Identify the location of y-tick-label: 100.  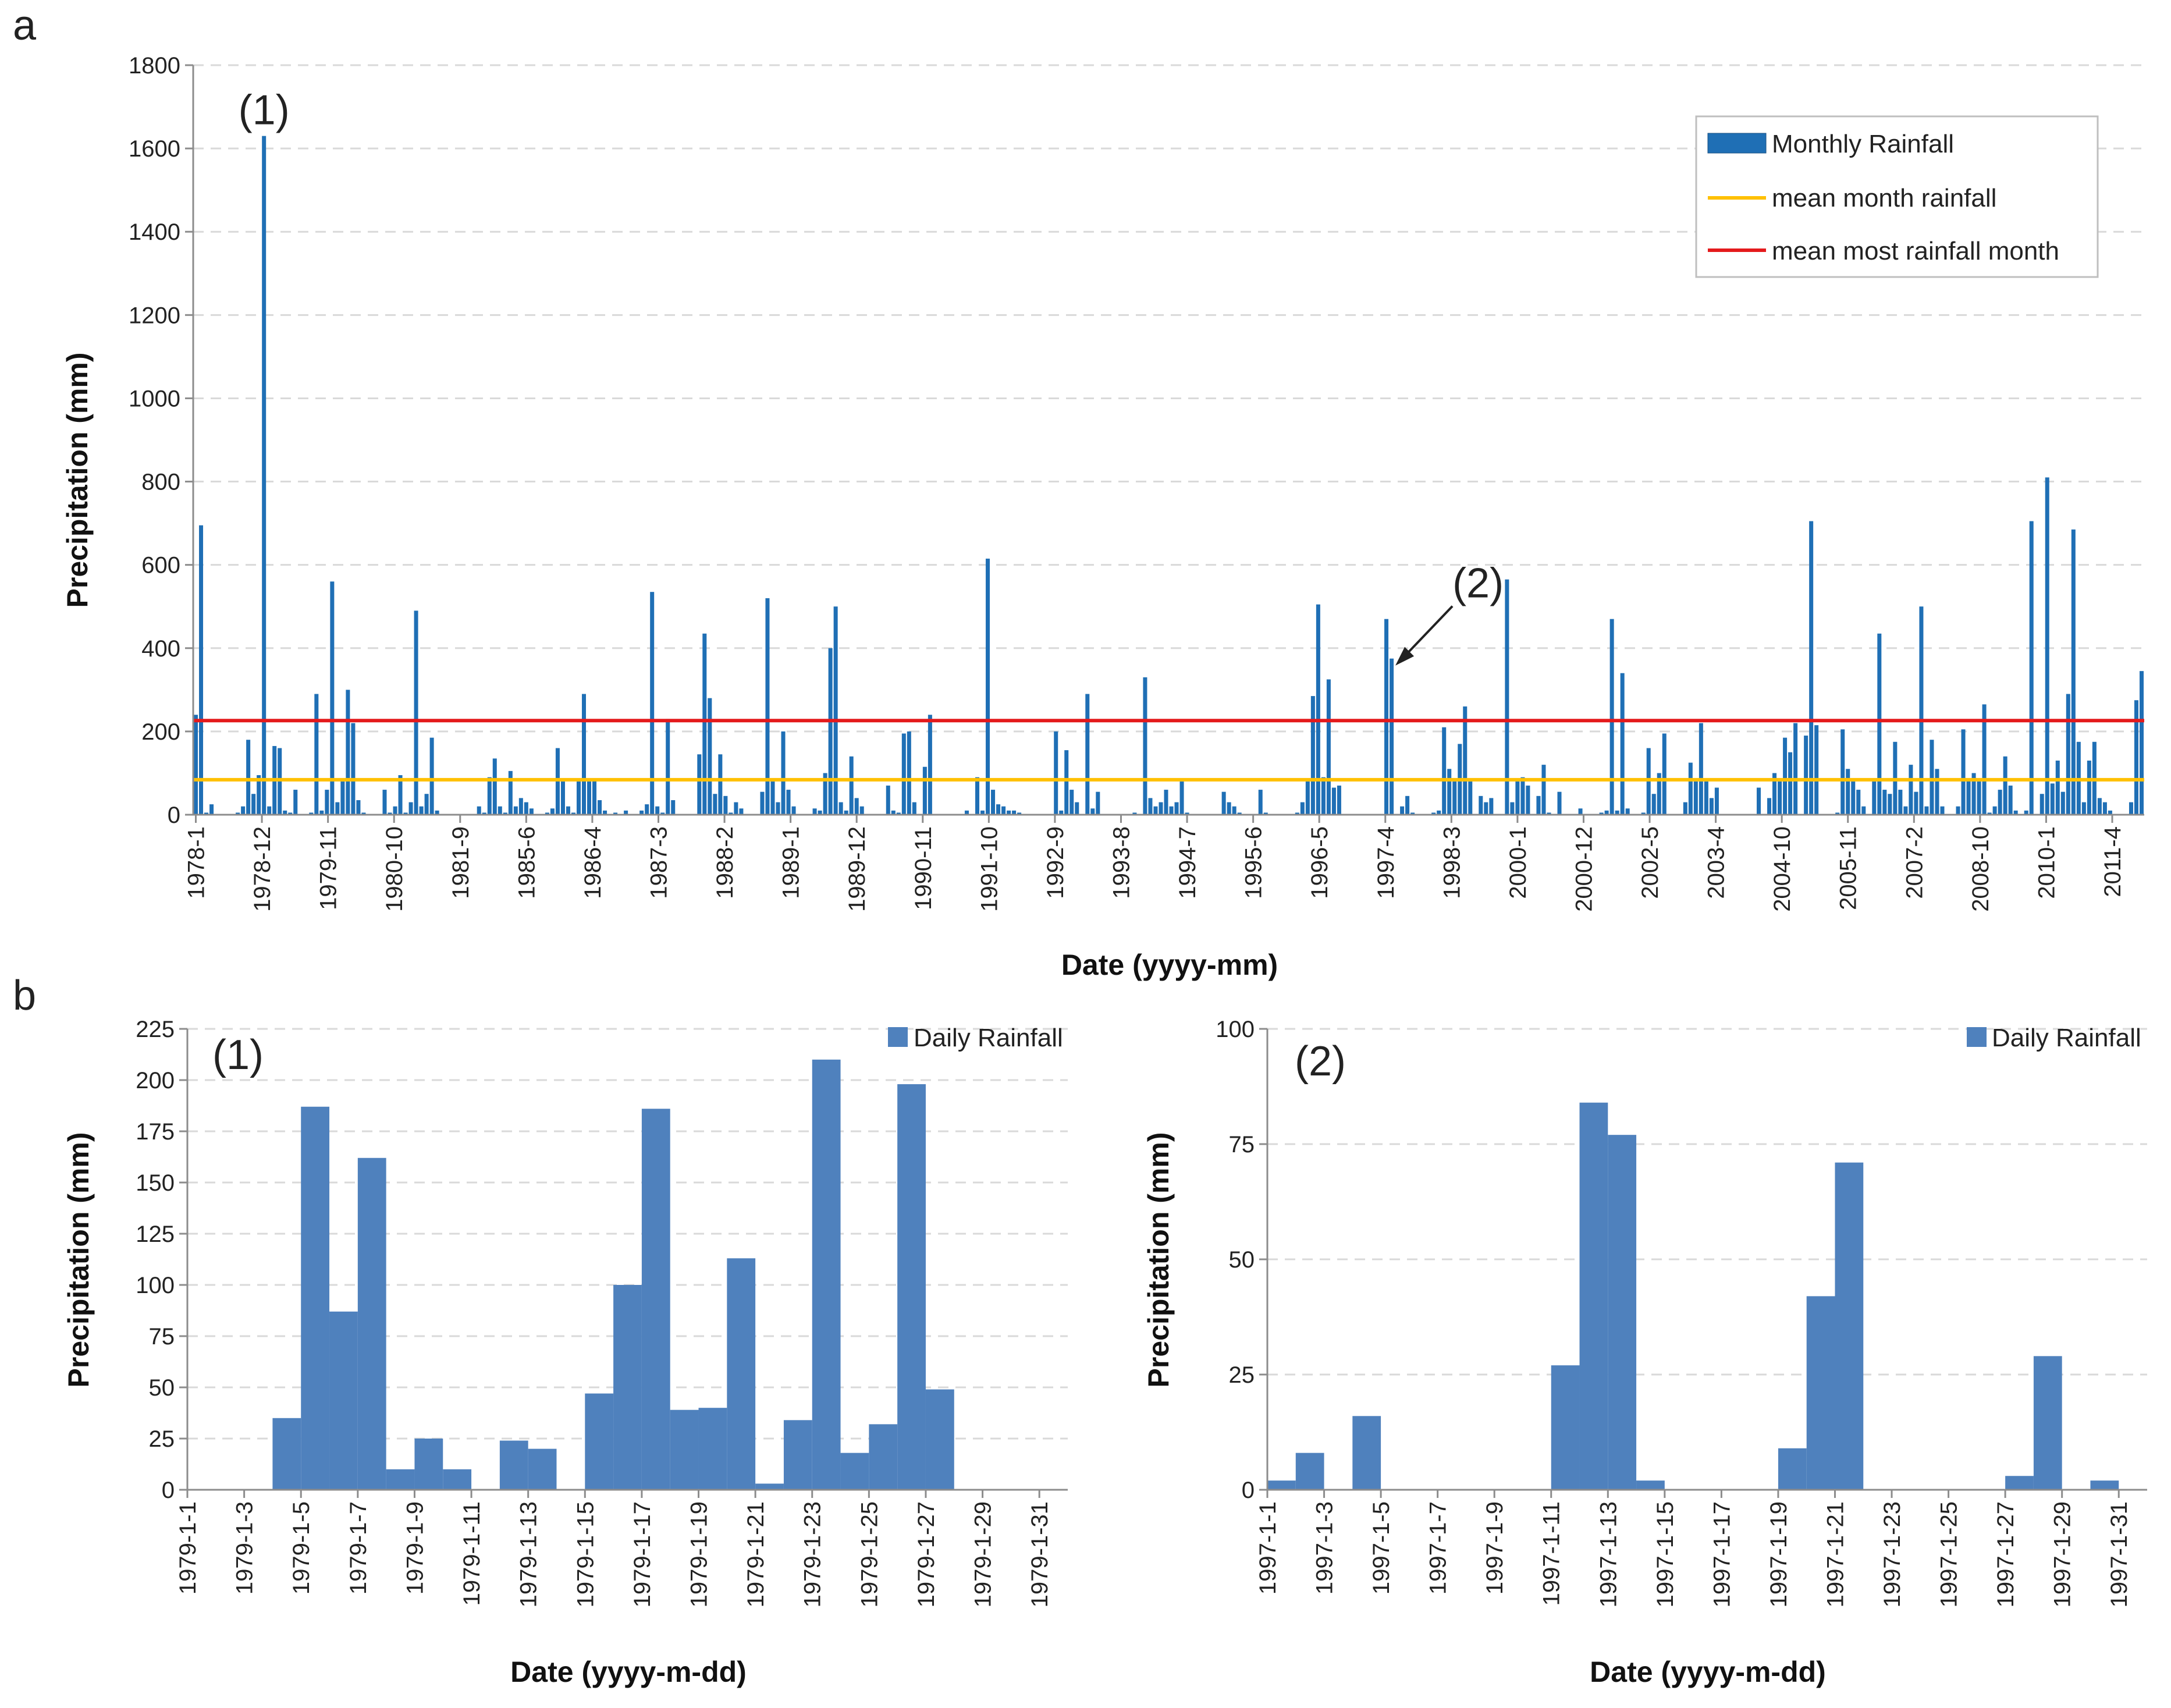
(1235, 1029).